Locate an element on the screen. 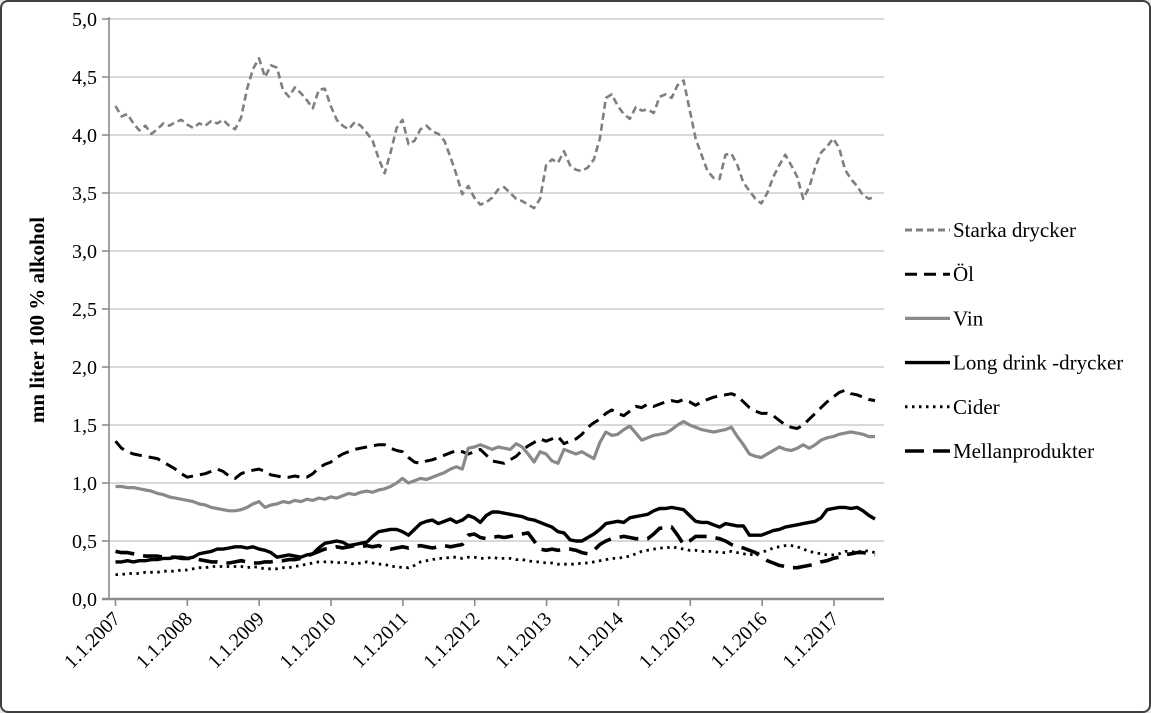 The image size is (1151, 713). y-tick-label: 0,0 is located at coordinates (84, 600).